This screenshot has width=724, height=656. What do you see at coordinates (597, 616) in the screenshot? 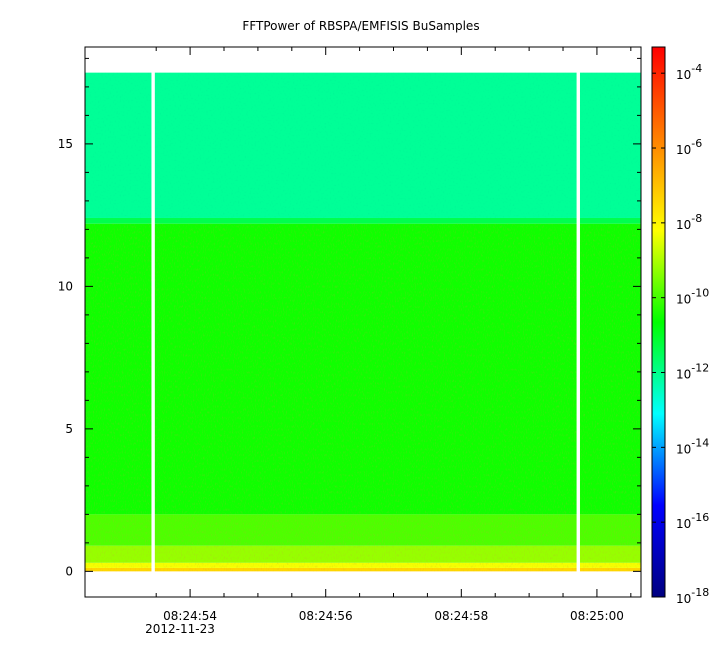
I see `x-tick-label: 08:25:00` at bounding box center [597, 616].